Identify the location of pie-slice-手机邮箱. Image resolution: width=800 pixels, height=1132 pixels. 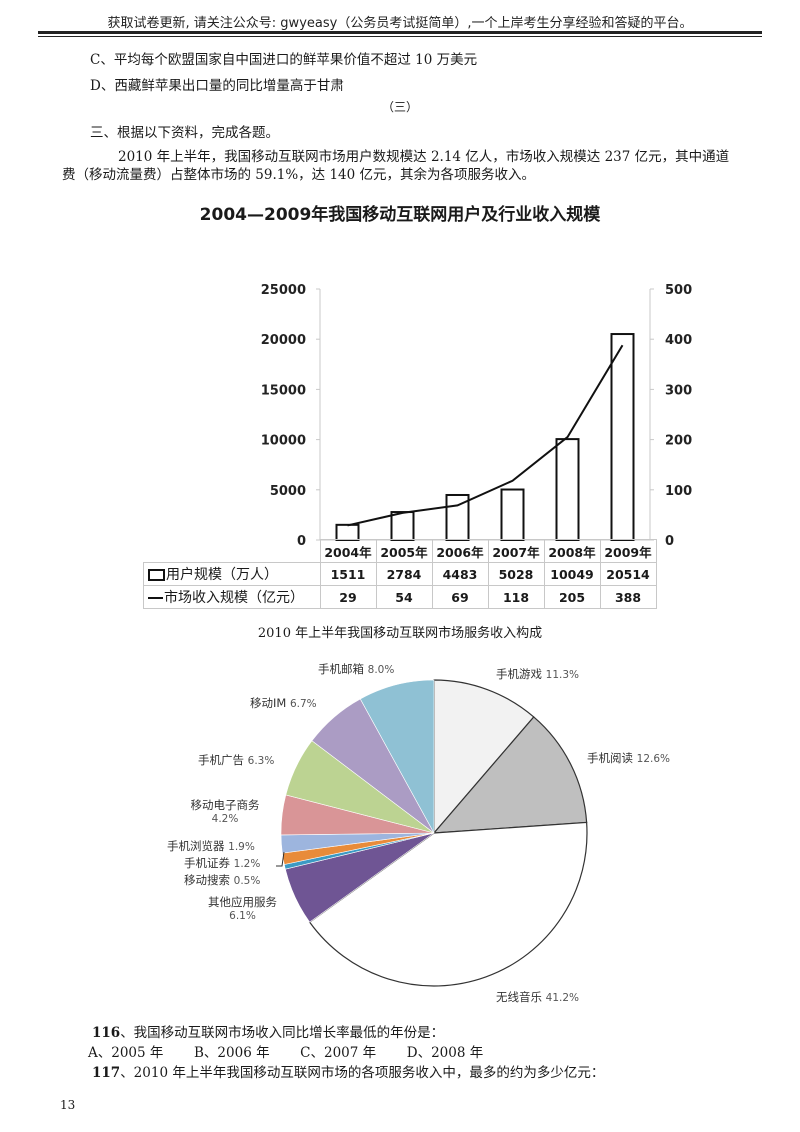
(397, 756).